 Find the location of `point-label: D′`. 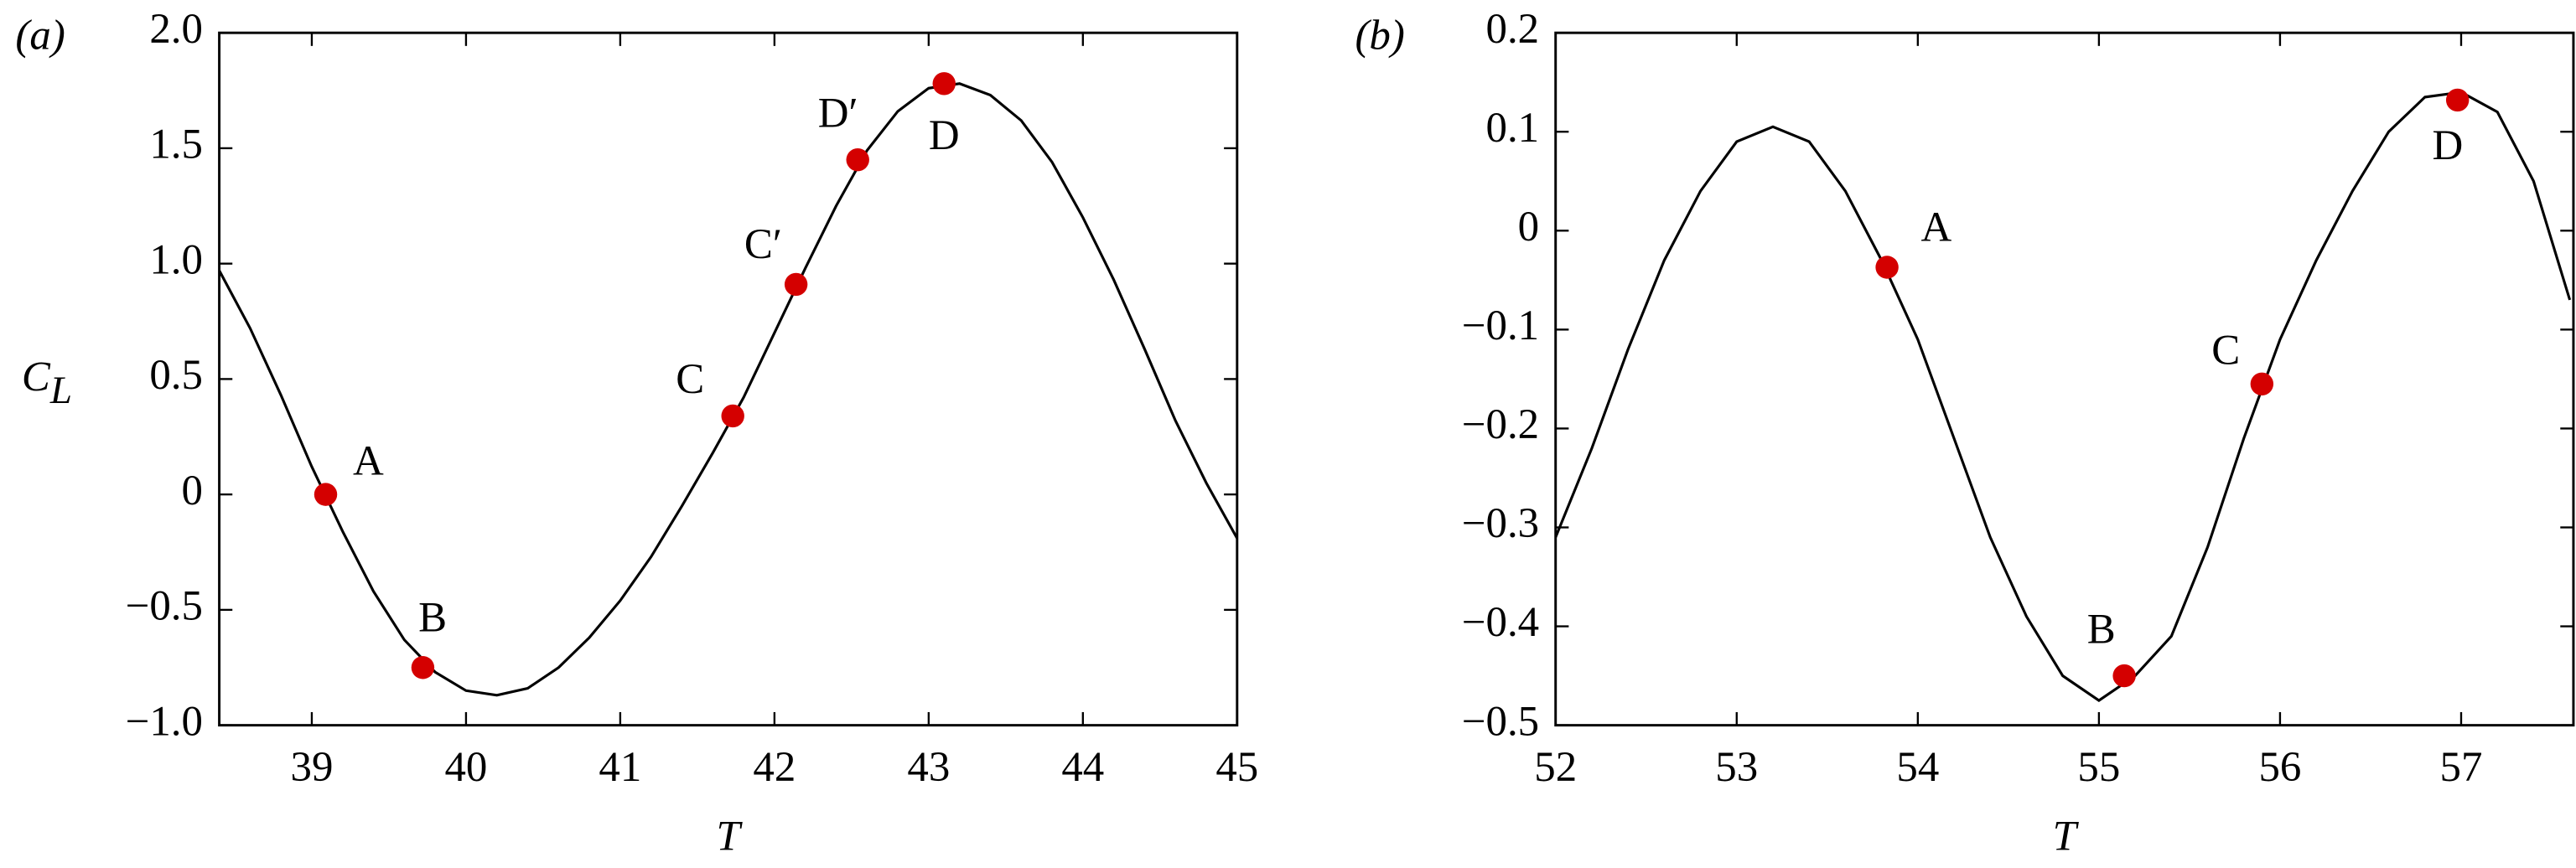

point-label: D′ is located at coordinates (838, 113).